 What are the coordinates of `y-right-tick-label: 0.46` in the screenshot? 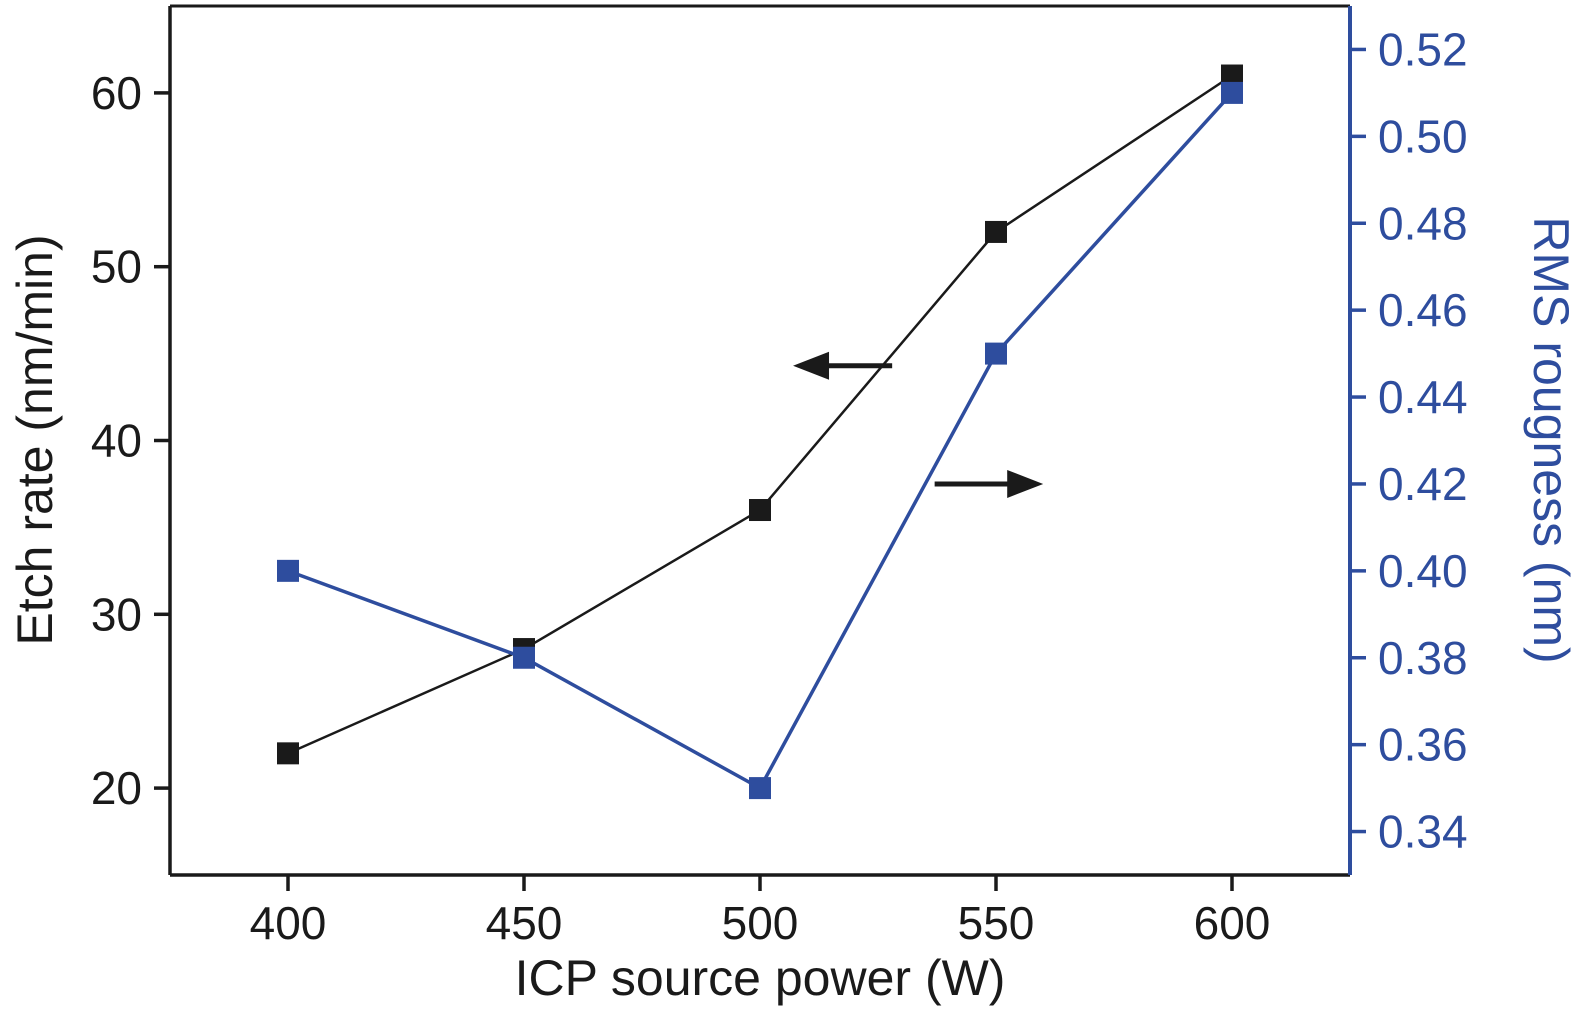 It's located at (1423, 310).